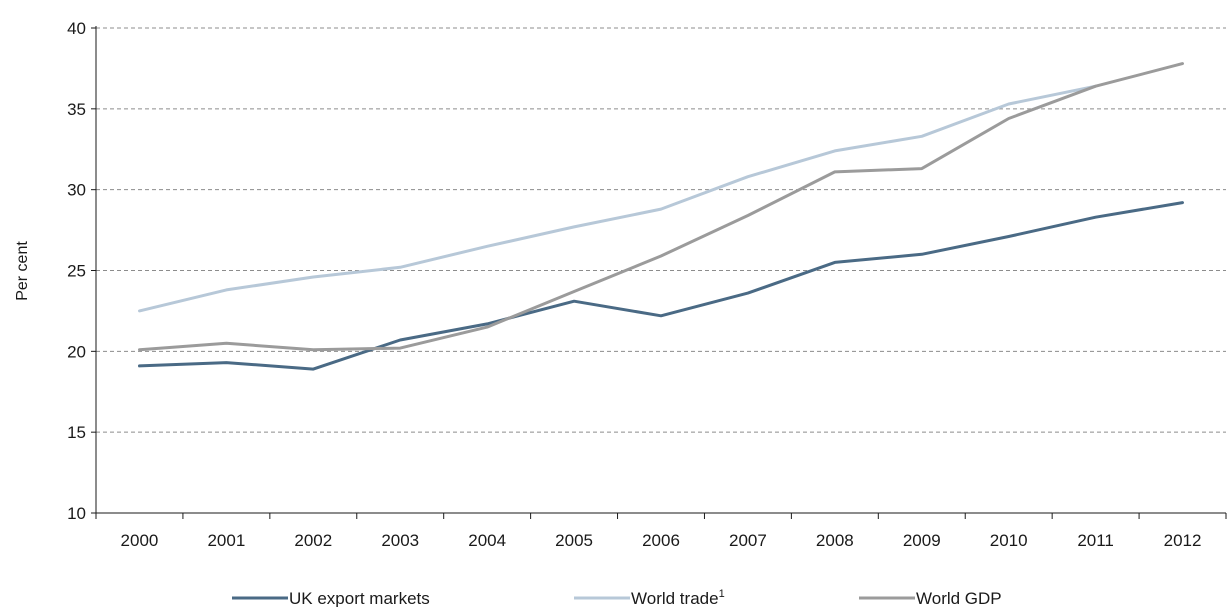 Image resolution: width=1227 pixels, height=607 pixels. I want to click on legend-item-uk-export-markets: UK export markets, so click(331, 598).